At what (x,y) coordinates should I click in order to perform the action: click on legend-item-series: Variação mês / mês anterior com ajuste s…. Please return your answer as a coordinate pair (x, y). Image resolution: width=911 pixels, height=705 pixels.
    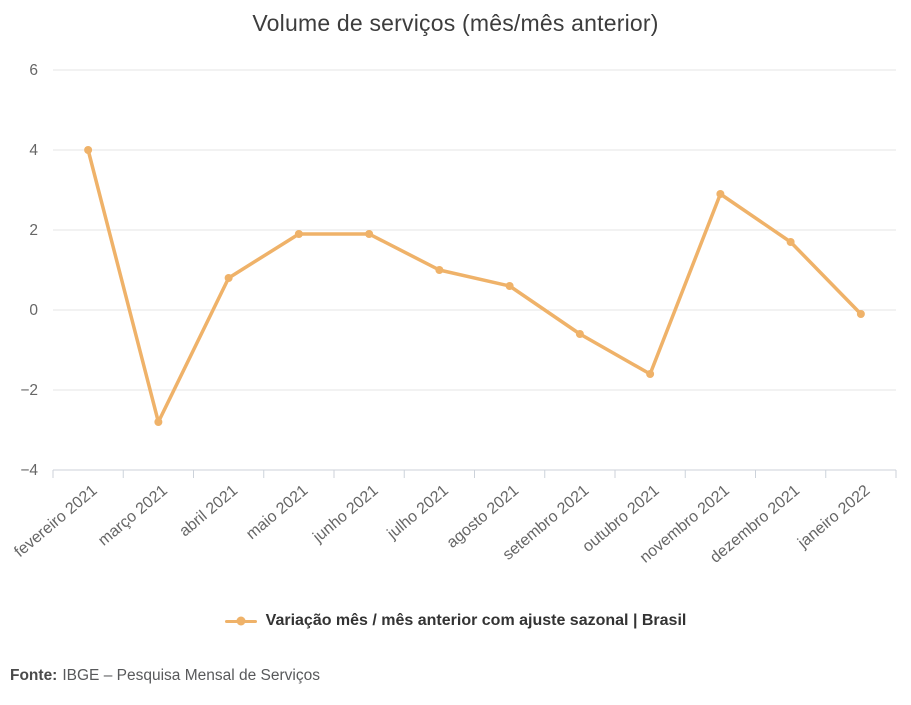
    Looking at the image, I should click on (455, 621).